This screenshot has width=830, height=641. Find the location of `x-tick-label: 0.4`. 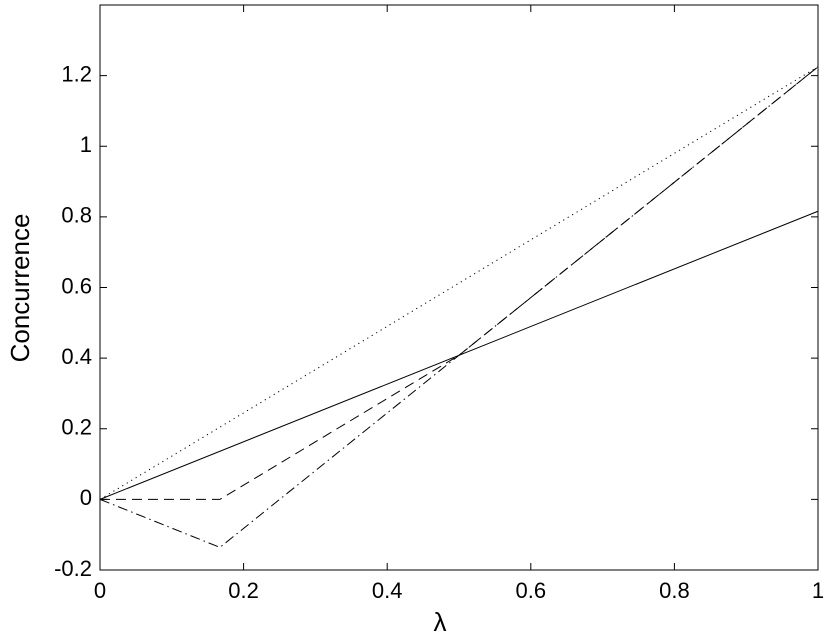

x-tick-label: 0.4 is located at coordinates (387, 590).